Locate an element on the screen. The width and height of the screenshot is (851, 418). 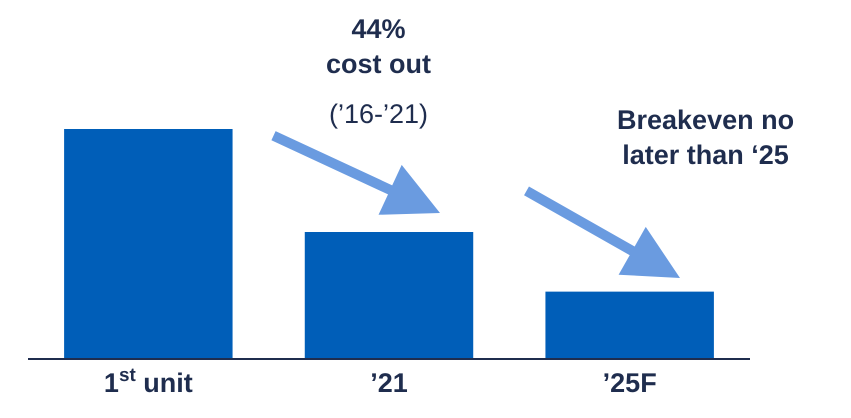
annotation: Breakeven no later than ‘25 is located at coordinates (705, 137).